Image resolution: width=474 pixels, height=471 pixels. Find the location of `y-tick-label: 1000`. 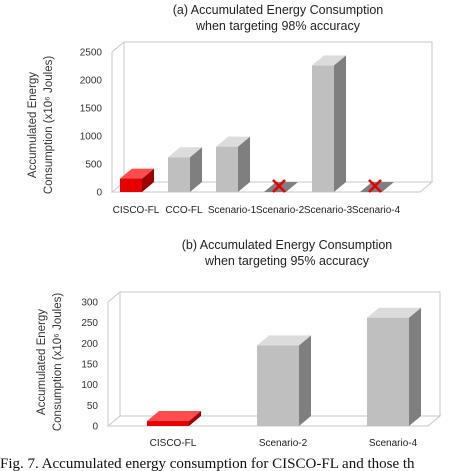

y-tick-label: 1000 is located at coordinates (91, 137).